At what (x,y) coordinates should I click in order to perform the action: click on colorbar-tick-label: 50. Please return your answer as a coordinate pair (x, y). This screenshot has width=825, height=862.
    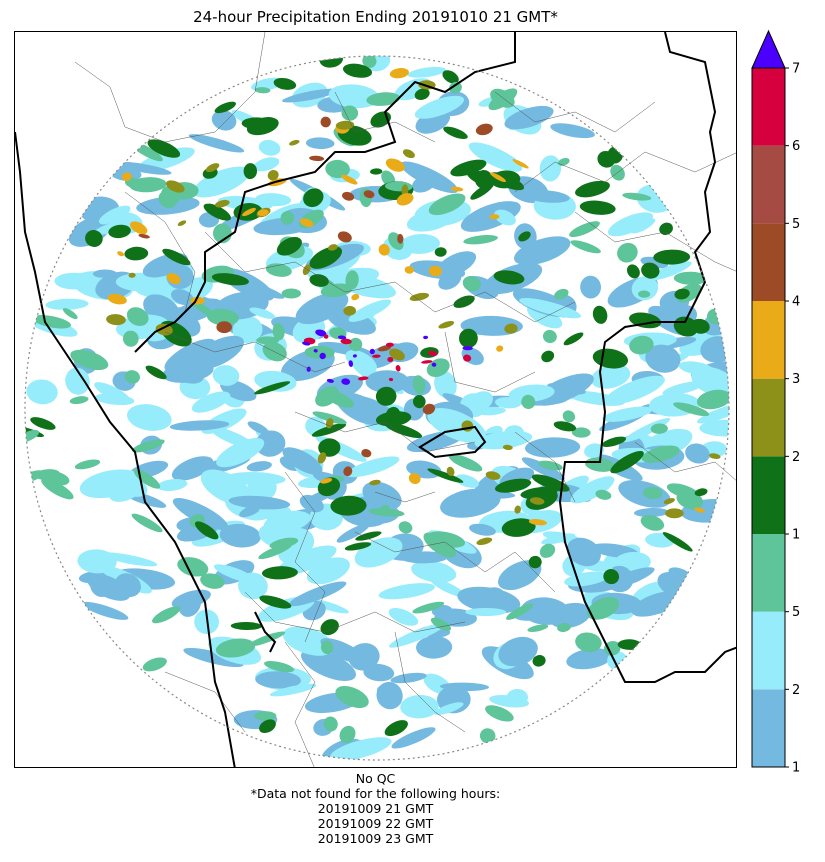
    Looking at the image, I should click on (796, 224).